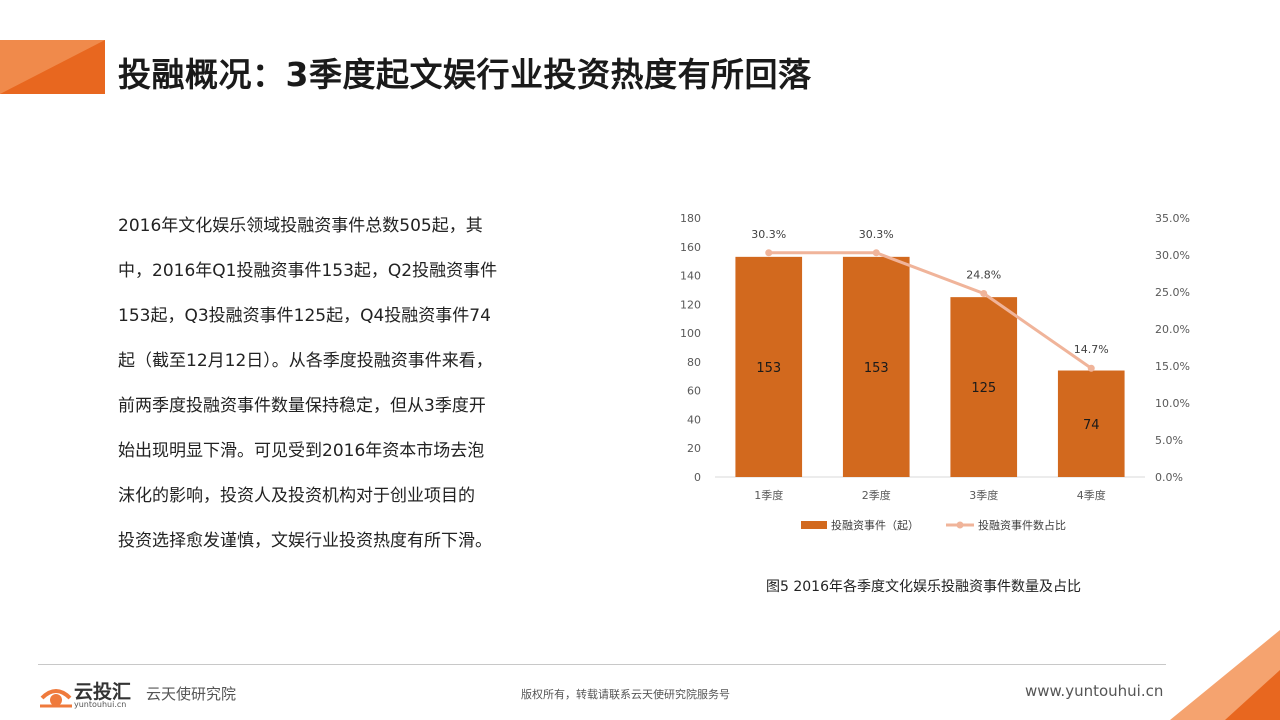  What do you see at coordinates (52, 67) in the screenshot?
I see `title-accent-bar` at bounding box center [52, 67].